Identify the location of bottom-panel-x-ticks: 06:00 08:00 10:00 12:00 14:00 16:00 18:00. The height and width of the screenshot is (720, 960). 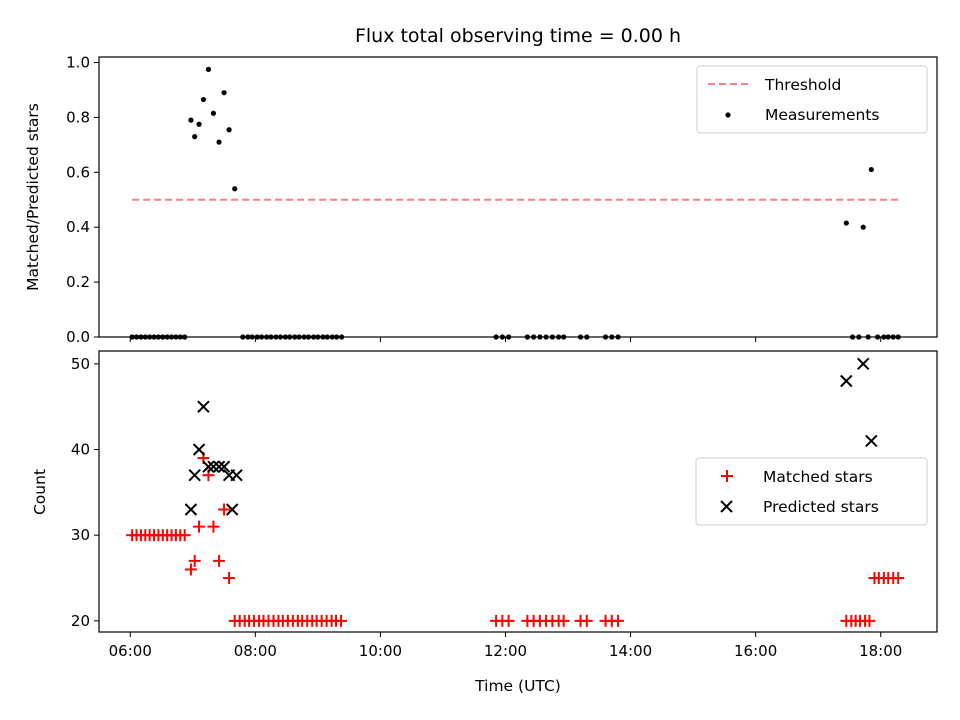
(505, 646).